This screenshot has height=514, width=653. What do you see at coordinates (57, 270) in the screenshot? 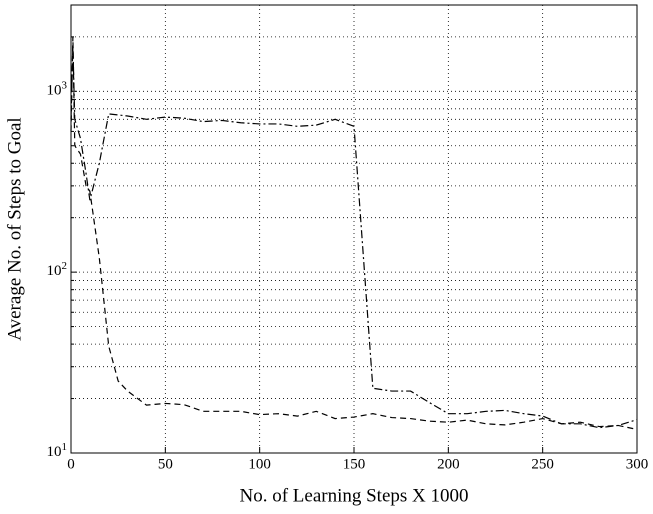
I see `y-tick-label: 10²` at bounding box center [57, 270].